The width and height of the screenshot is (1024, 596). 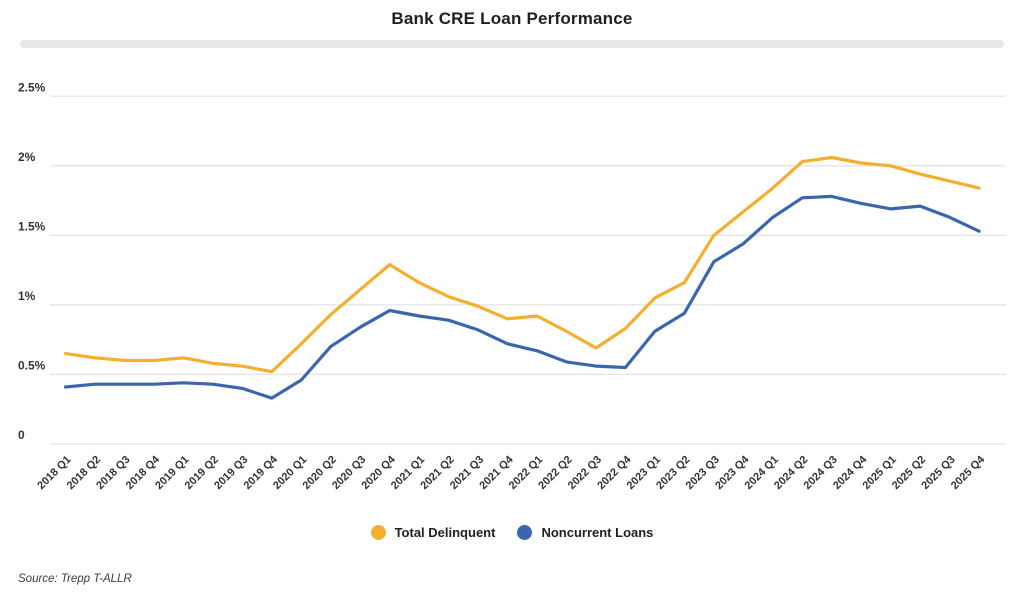 I want to click on y-axis-tick-label: 0.5%, so click(x=32, y=365).